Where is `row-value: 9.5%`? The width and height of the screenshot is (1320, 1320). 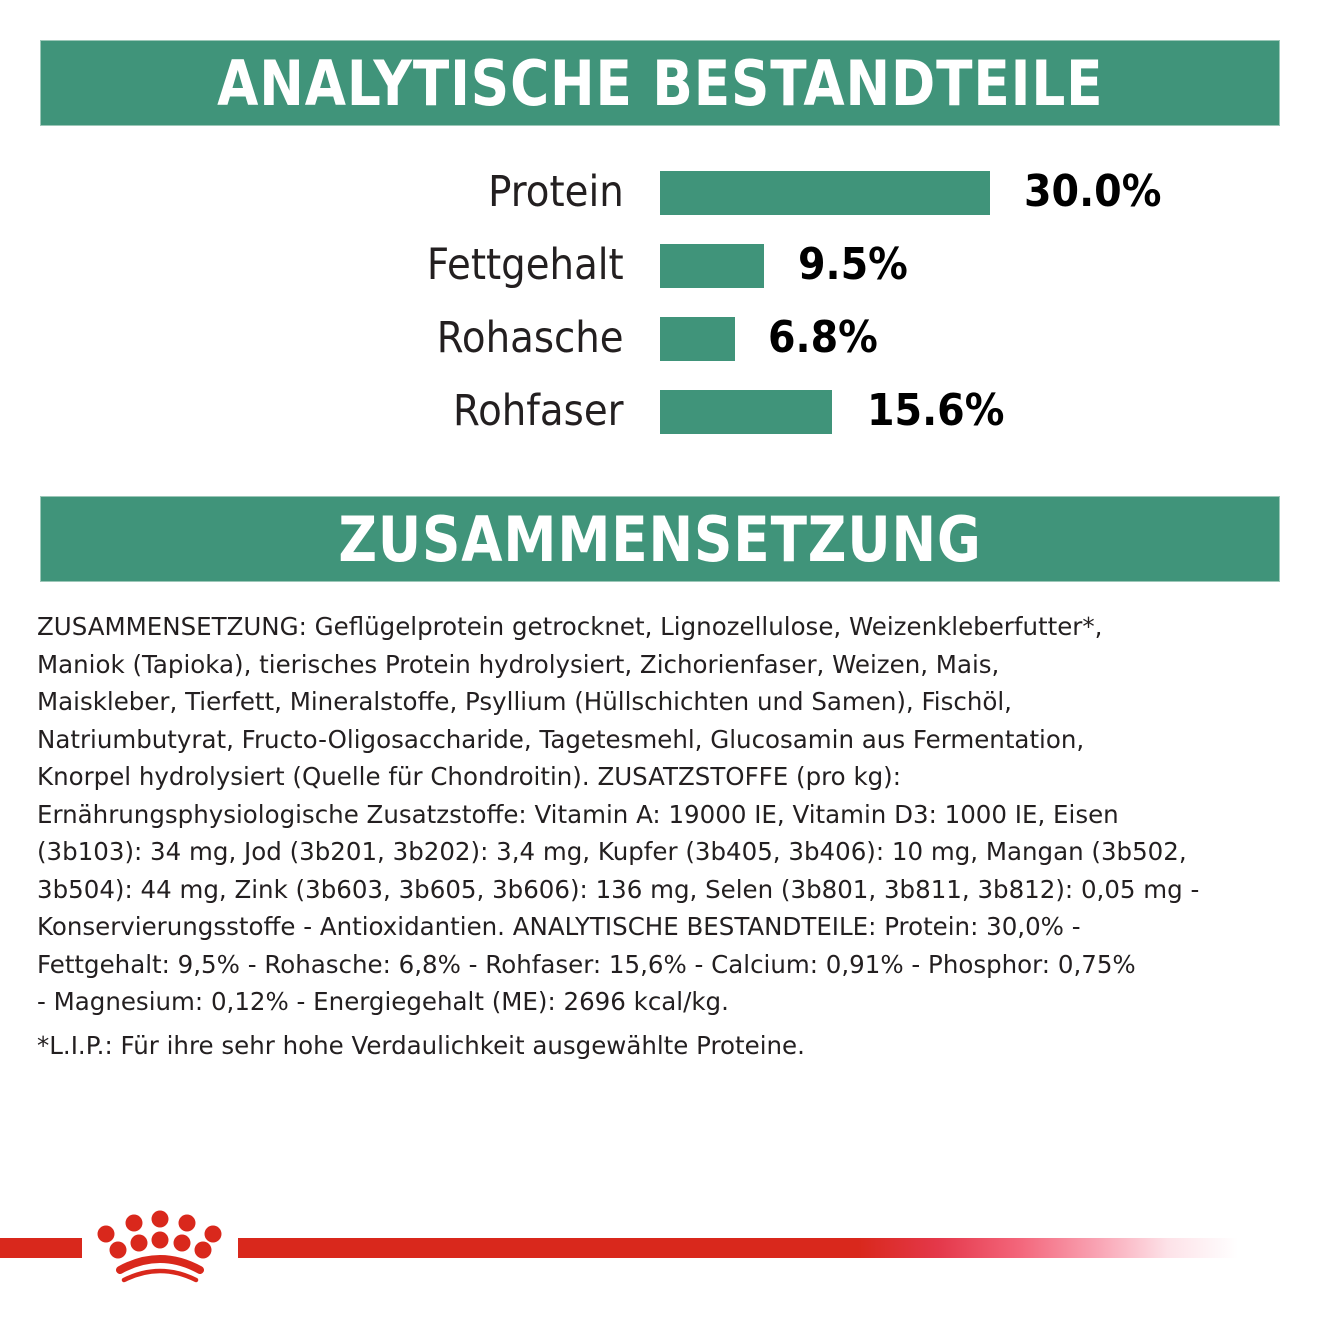
row-value: 9.5% is located at coordinates (853, 264).